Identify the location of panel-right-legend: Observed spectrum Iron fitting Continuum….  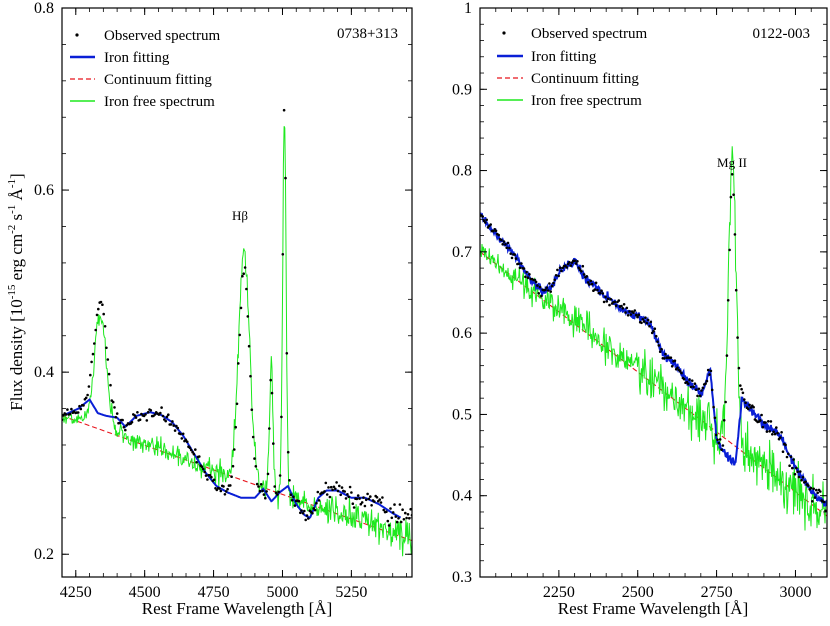
(572, 67).